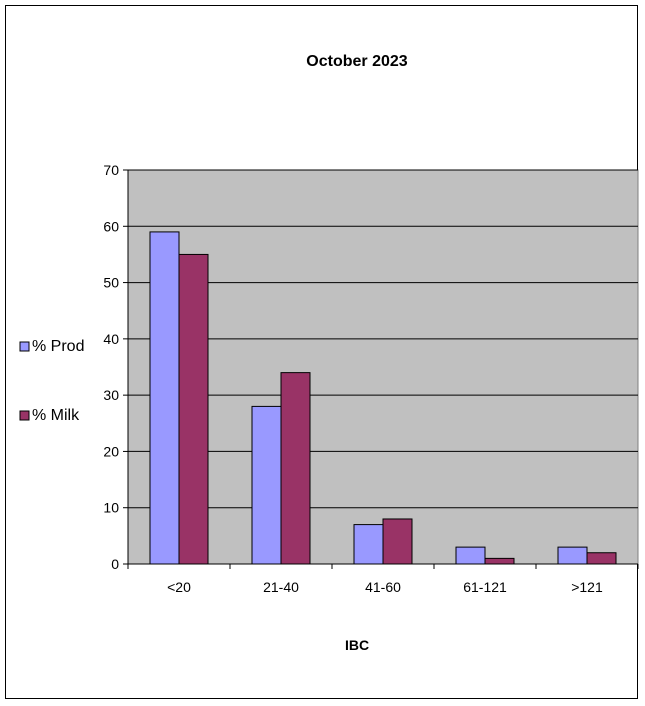  What do you see at coordinates (111, 395) in the screenshot?
I see `y-tick-label: 30` at bounding box center [111, 395].